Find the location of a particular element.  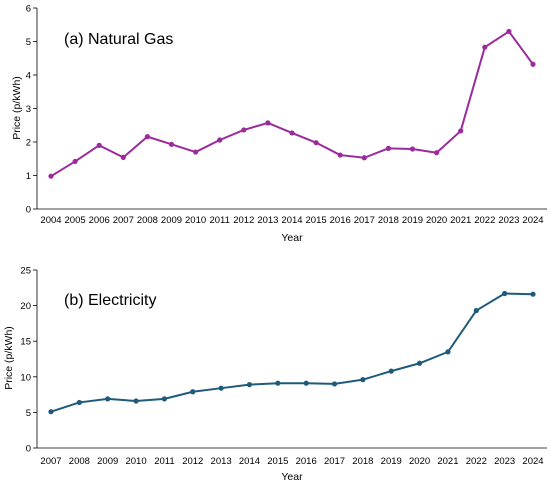

electricity-y-tick-label: 15 is located at coordinates (25, 342).